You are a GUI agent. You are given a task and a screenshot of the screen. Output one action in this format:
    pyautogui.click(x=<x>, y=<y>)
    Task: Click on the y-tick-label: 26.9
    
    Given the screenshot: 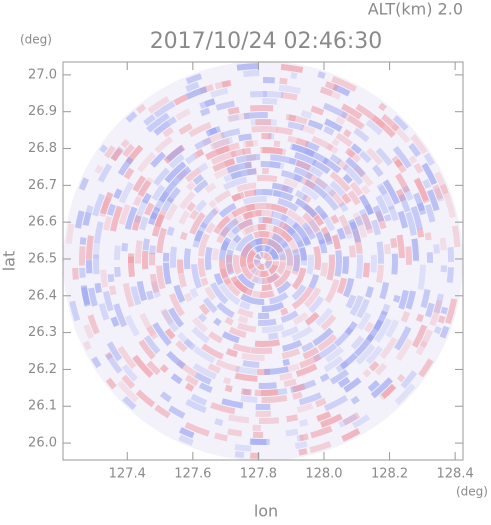 What is the action you would take?
    pyautogui.click(x=42, y=111)
    